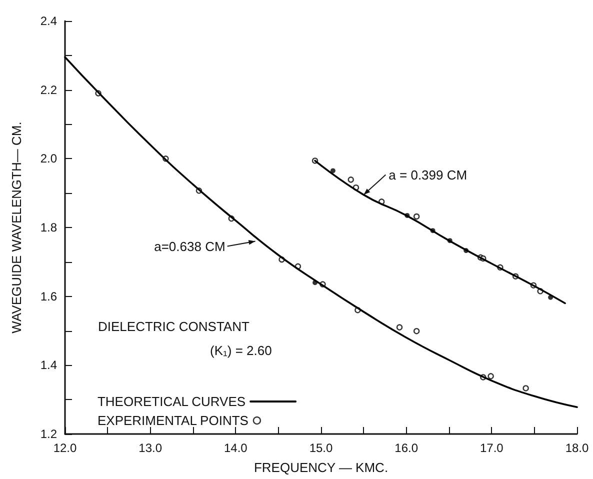  Describe the element at coordinates (241, 350) in the screenshot. I see `annotation: (K₁) = 2.60` at that location.